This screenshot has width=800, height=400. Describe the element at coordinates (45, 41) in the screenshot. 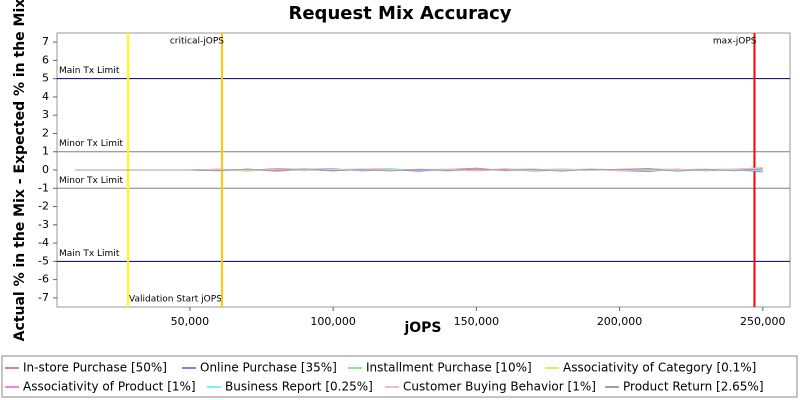

I see `y-tick-label: 7` at that location.